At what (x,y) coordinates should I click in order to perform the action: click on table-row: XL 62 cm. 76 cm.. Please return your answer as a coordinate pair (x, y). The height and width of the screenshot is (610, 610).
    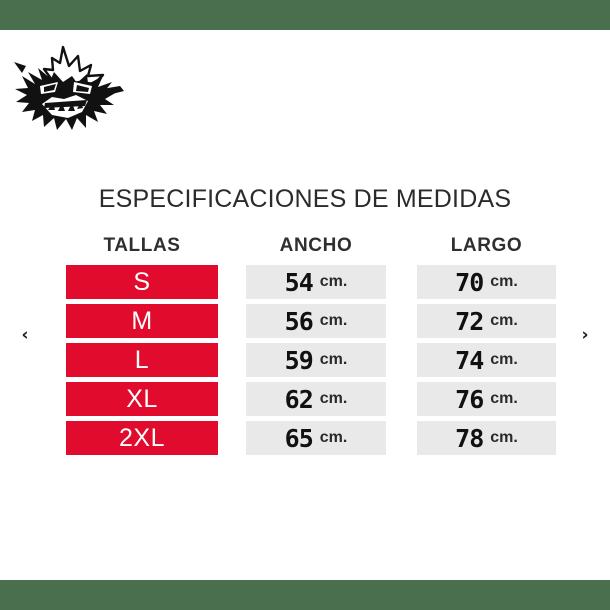
    Looking at the image, I should click on (305, 401).